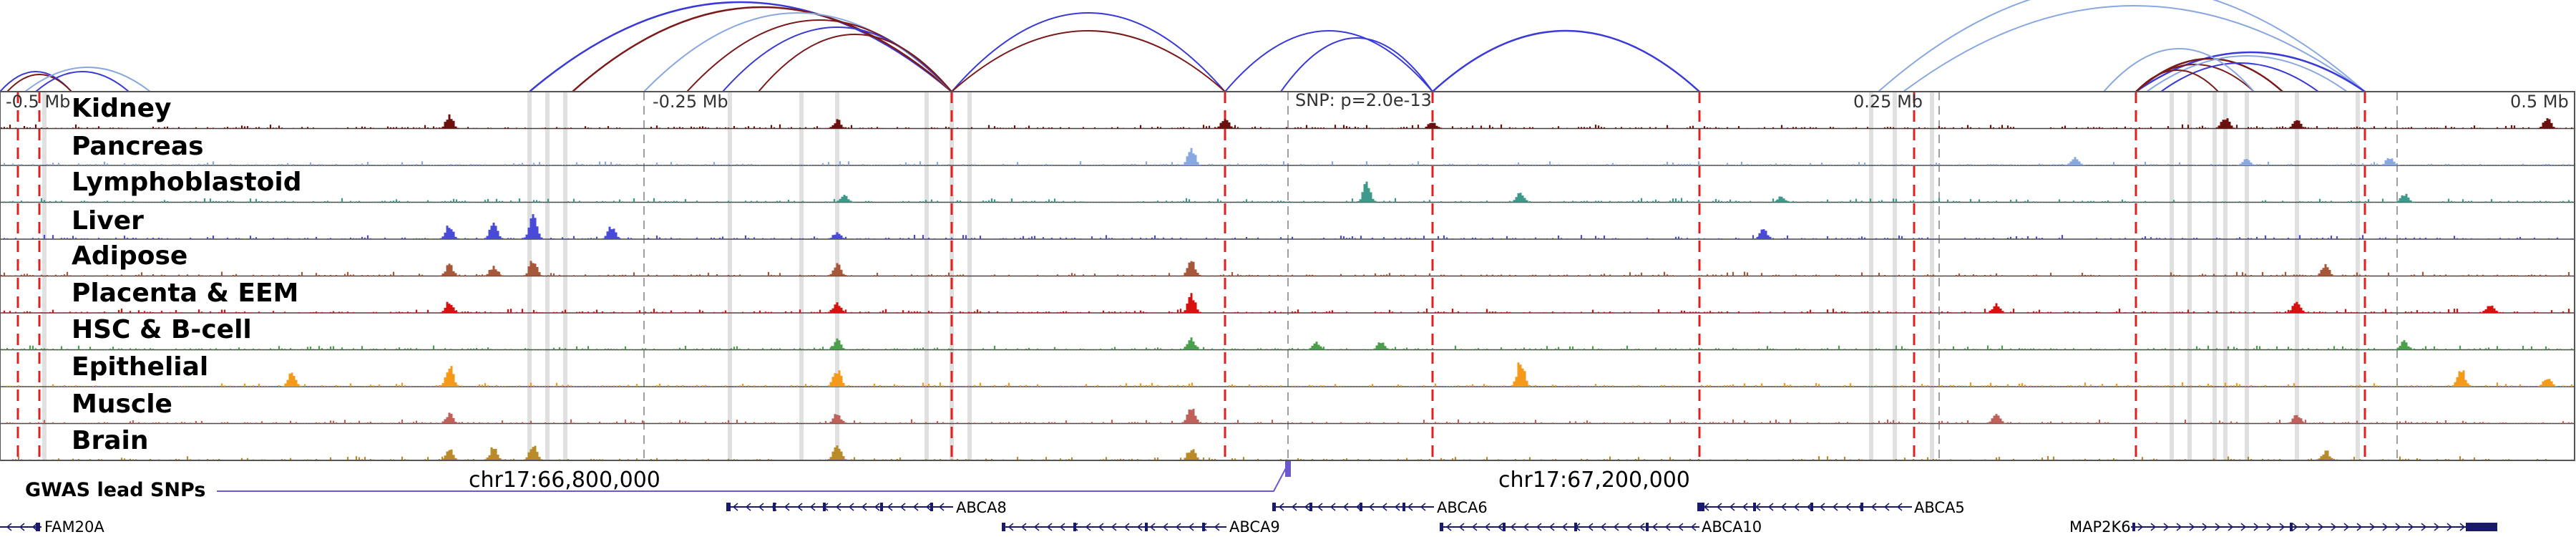 This screenshot has width=2576, height=537. What do you see at coordinates (1939, 507) in the screenshot?
I see `gene-label-abca5: ABCA5` at bounding box center [1939, 507].